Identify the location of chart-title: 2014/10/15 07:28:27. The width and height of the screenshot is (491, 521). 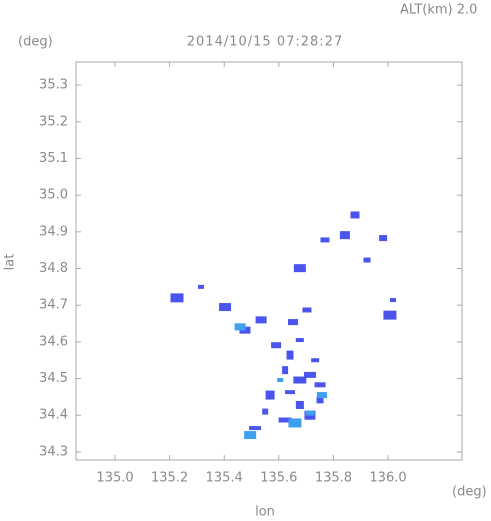
(265, 42).